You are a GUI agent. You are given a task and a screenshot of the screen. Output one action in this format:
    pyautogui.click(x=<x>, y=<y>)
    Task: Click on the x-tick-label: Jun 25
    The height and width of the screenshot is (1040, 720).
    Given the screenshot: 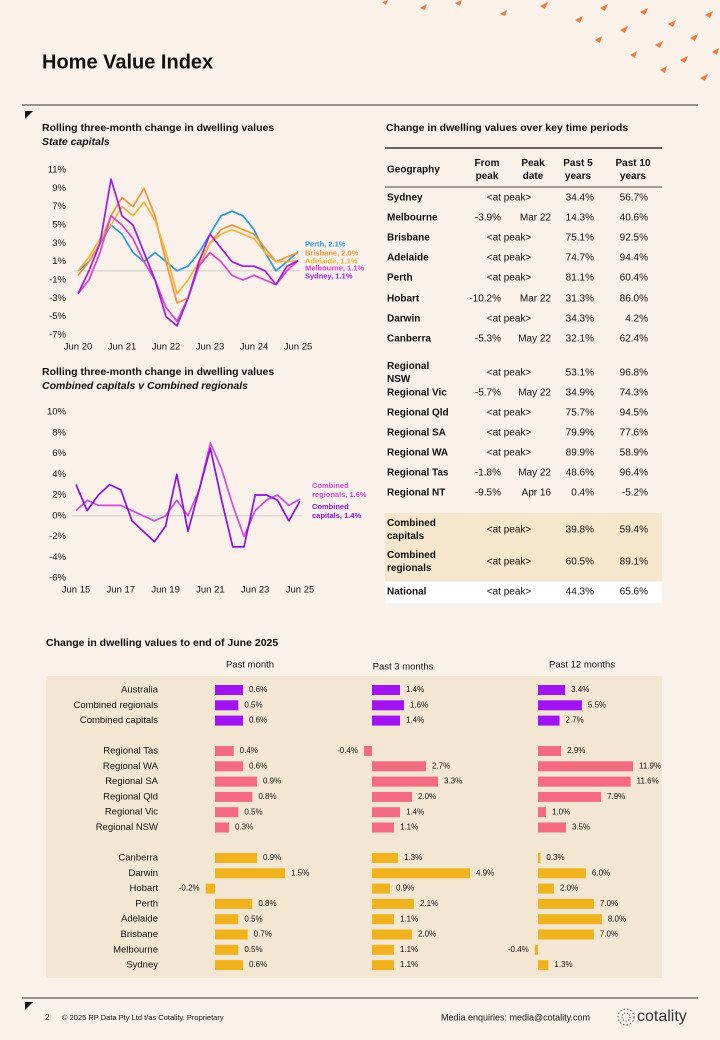 What is the action you would take?
    pyautogui.click(x=300, y=590)
    